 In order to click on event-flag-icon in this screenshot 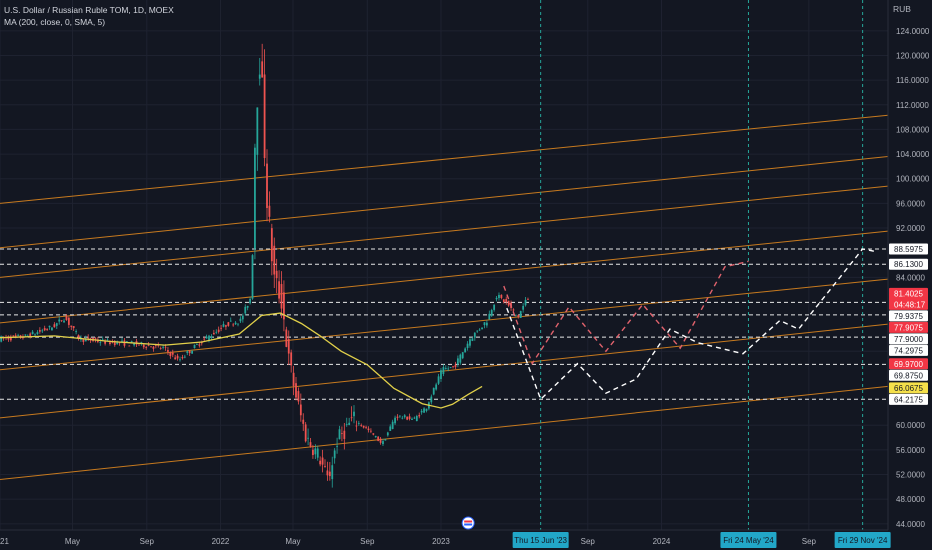, I will do `click(468, 523)`.